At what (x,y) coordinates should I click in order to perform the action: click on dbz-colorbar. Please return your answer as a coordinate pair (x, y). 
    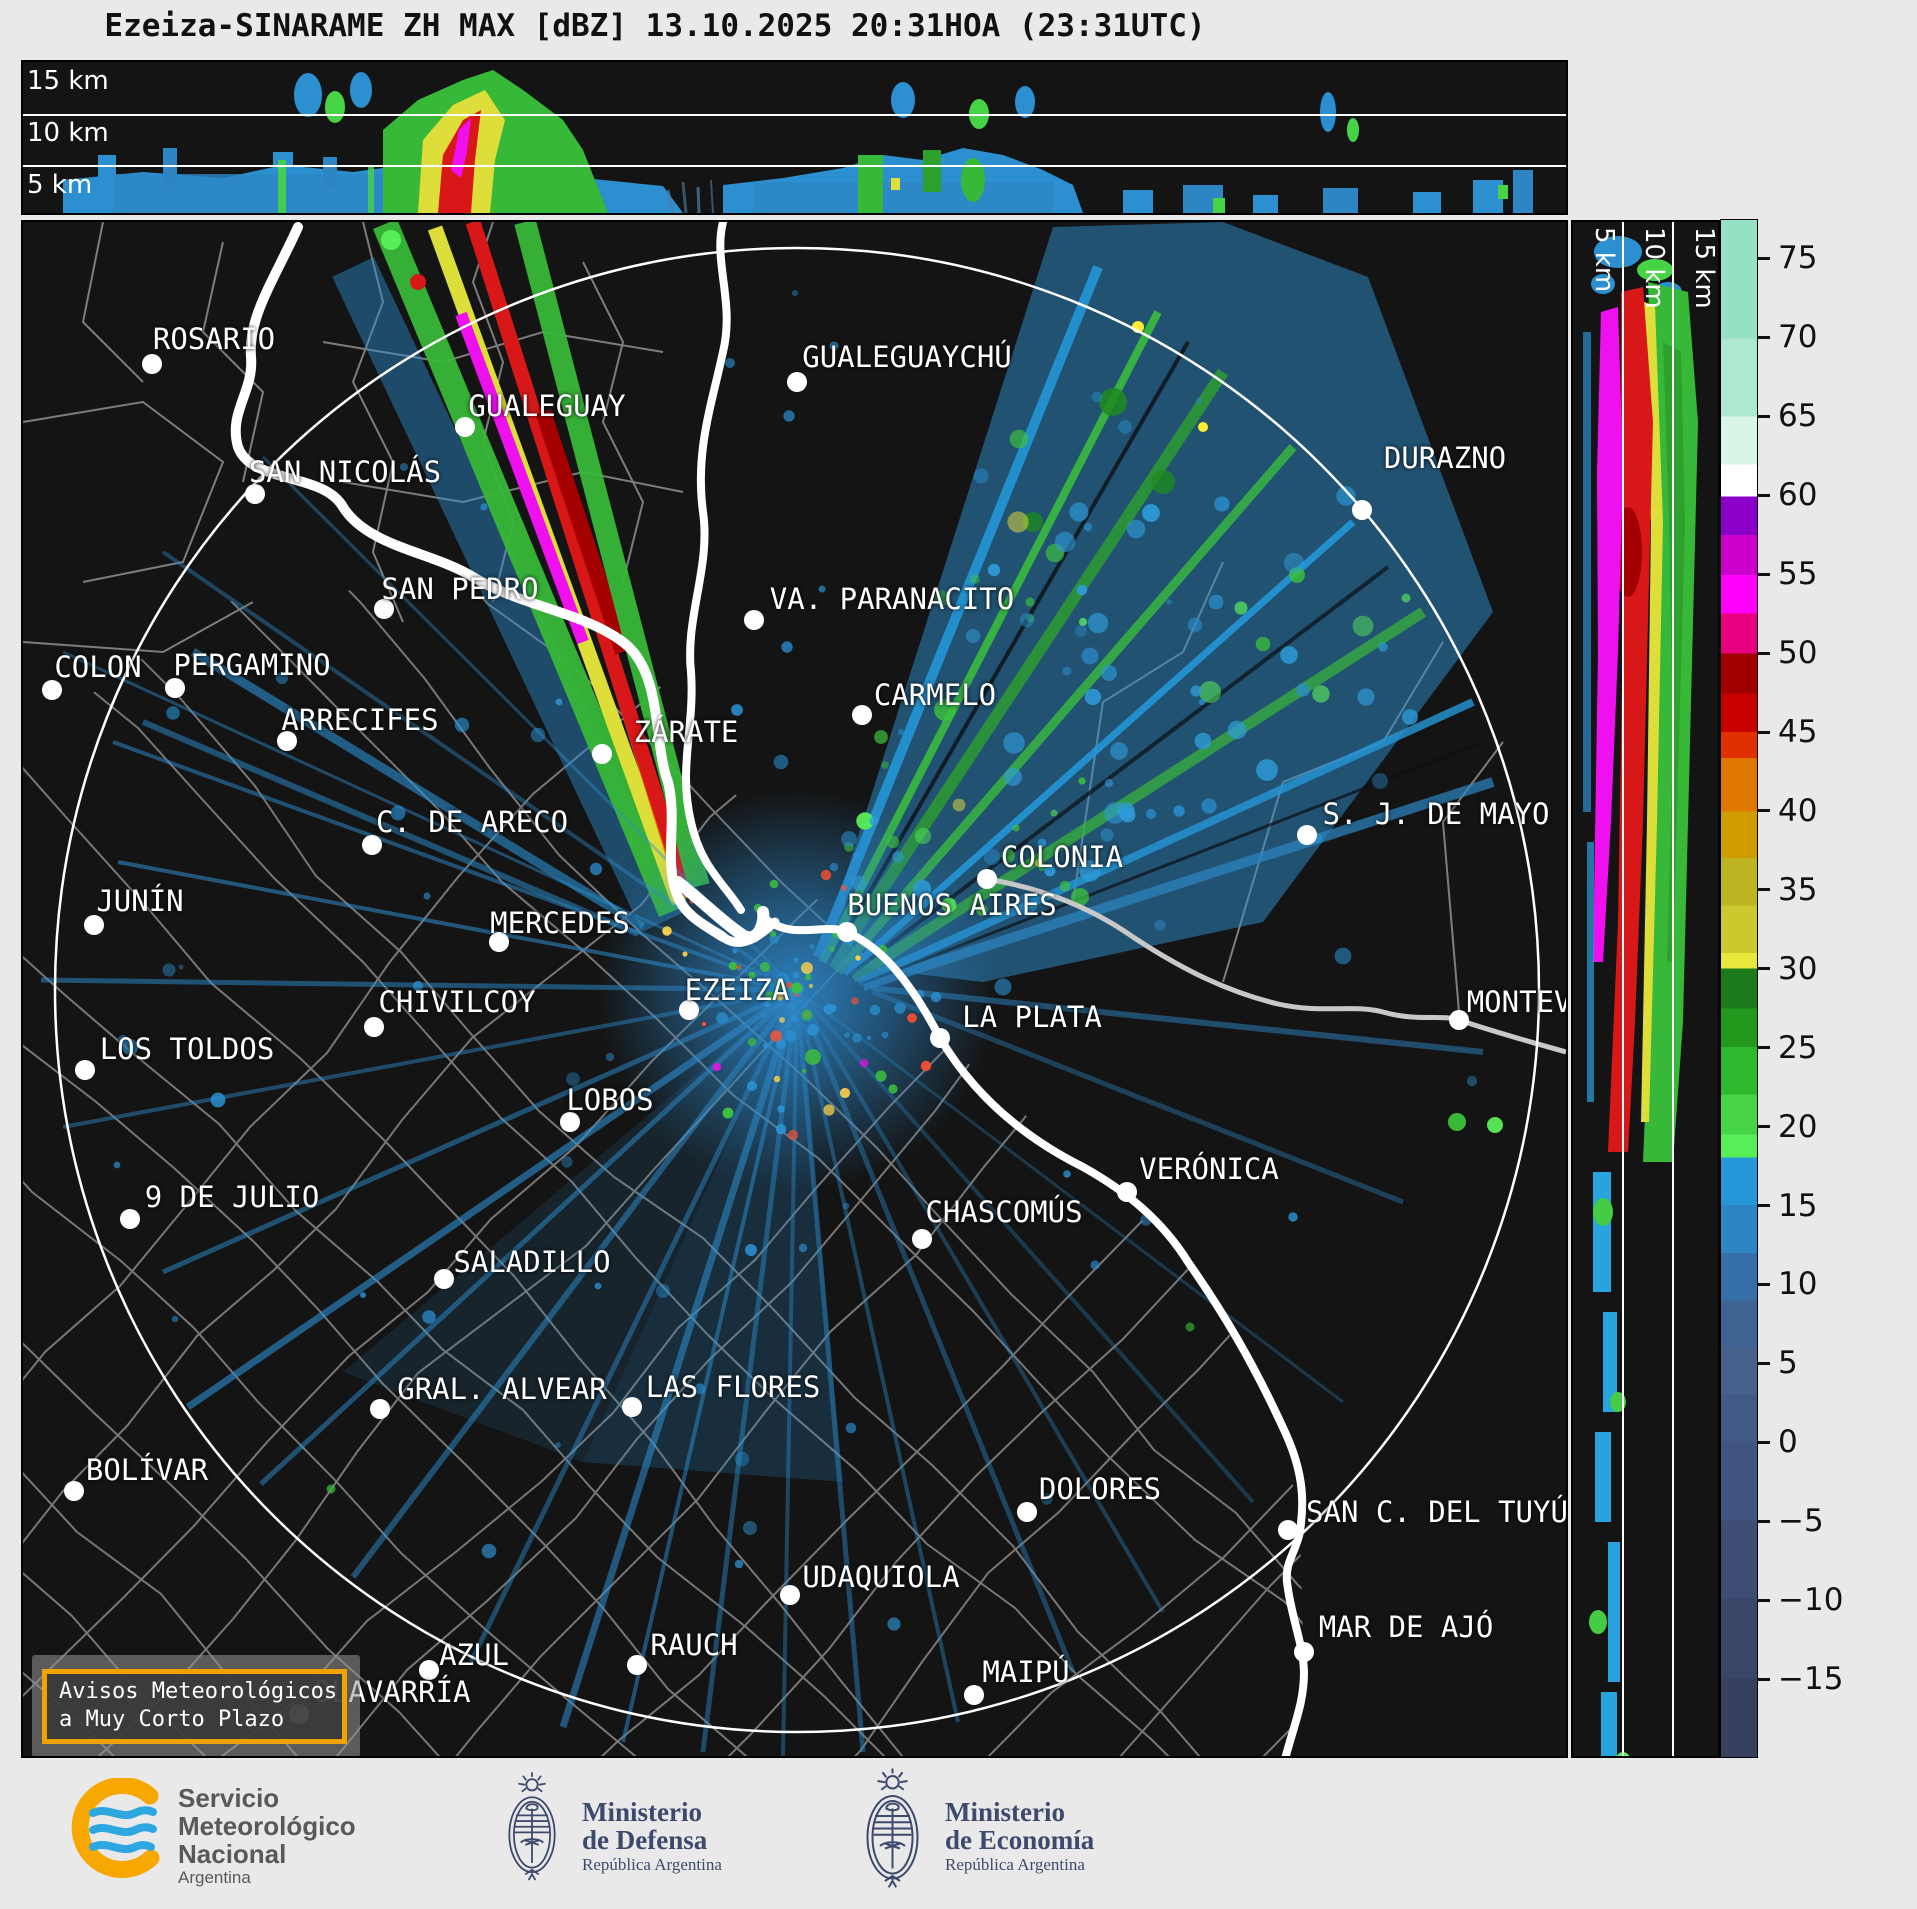
    Looking at the image, I should click on (1739, 988).